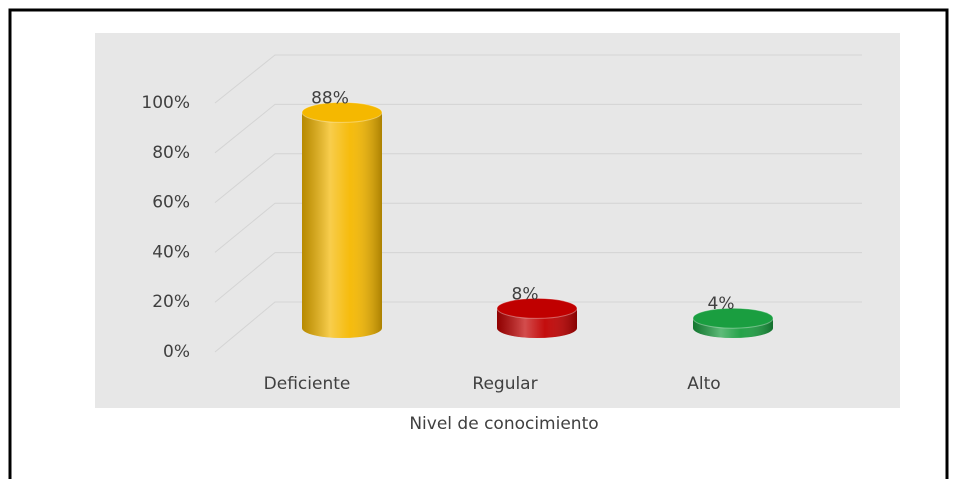 This screenshot has height=479, width=957. Describe the element at coordinates (171, 252) in the screenshot. I see `y-tick-label: 40%` at that location.